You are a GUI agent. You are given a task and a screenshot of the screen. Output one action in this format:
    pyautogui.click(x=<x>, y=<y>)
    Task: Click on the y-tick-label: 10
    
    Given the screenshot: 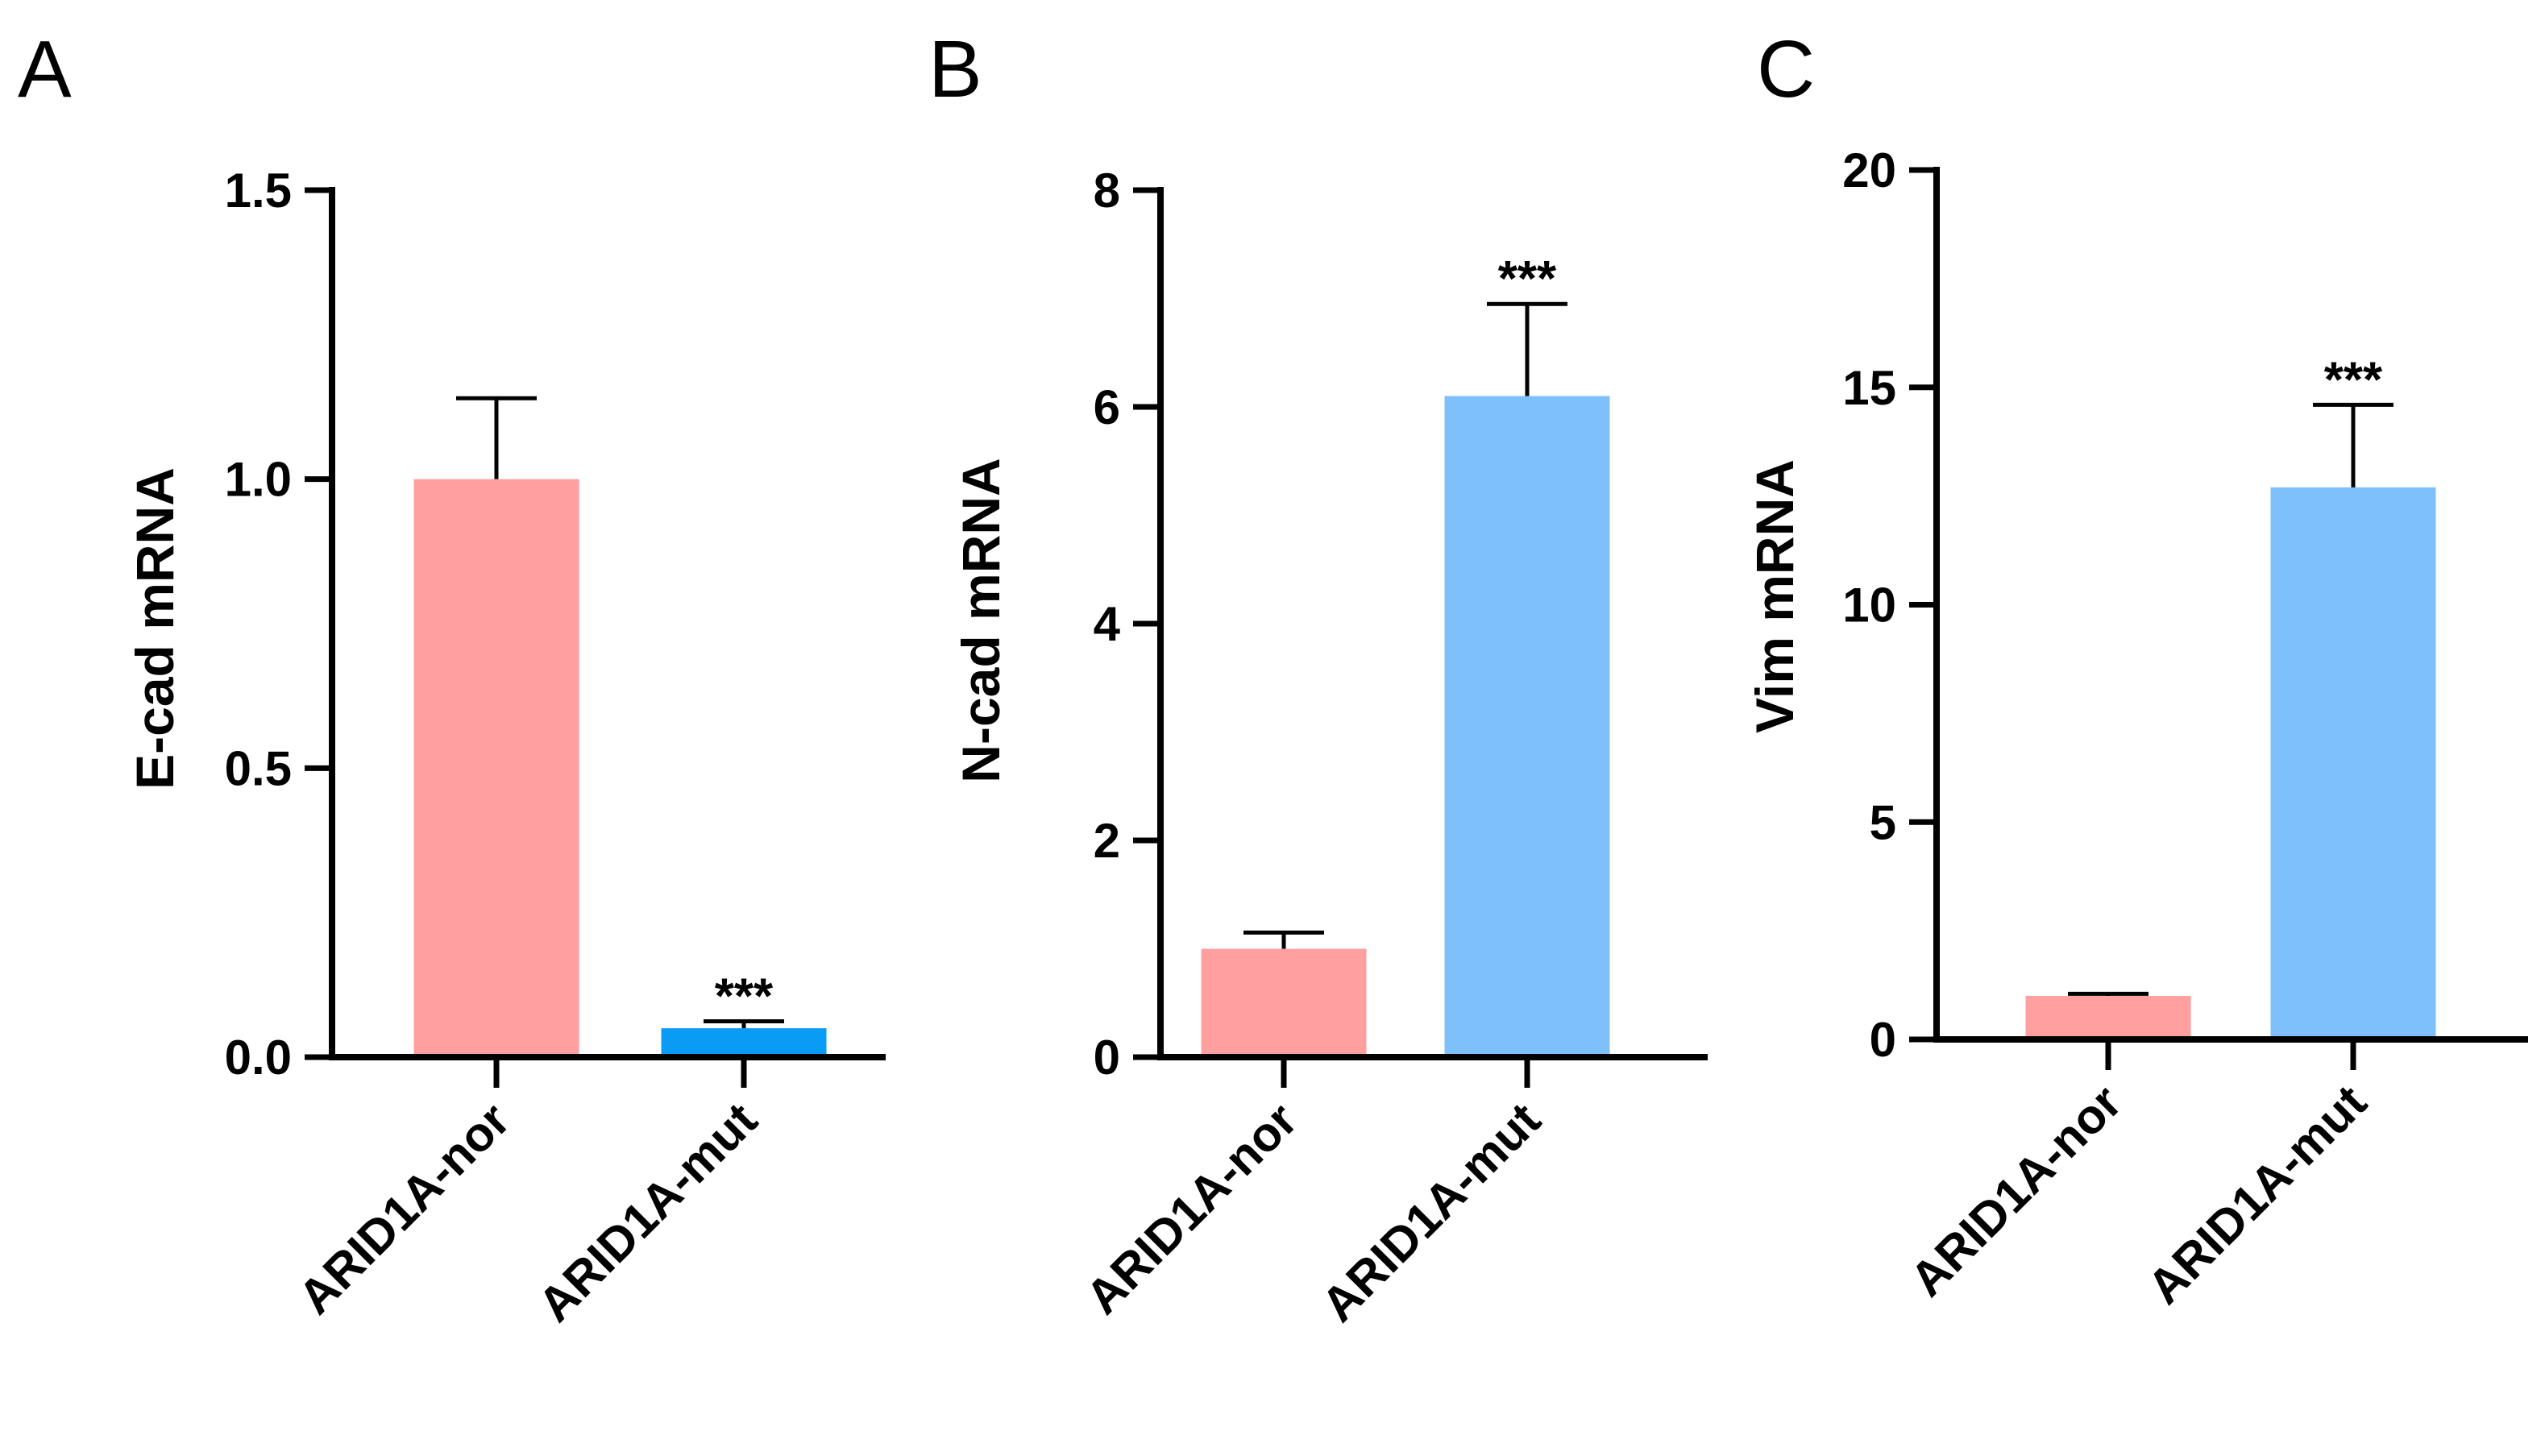 What is the action you would take?
    pyautogui.click(x=1869, y=606)
    